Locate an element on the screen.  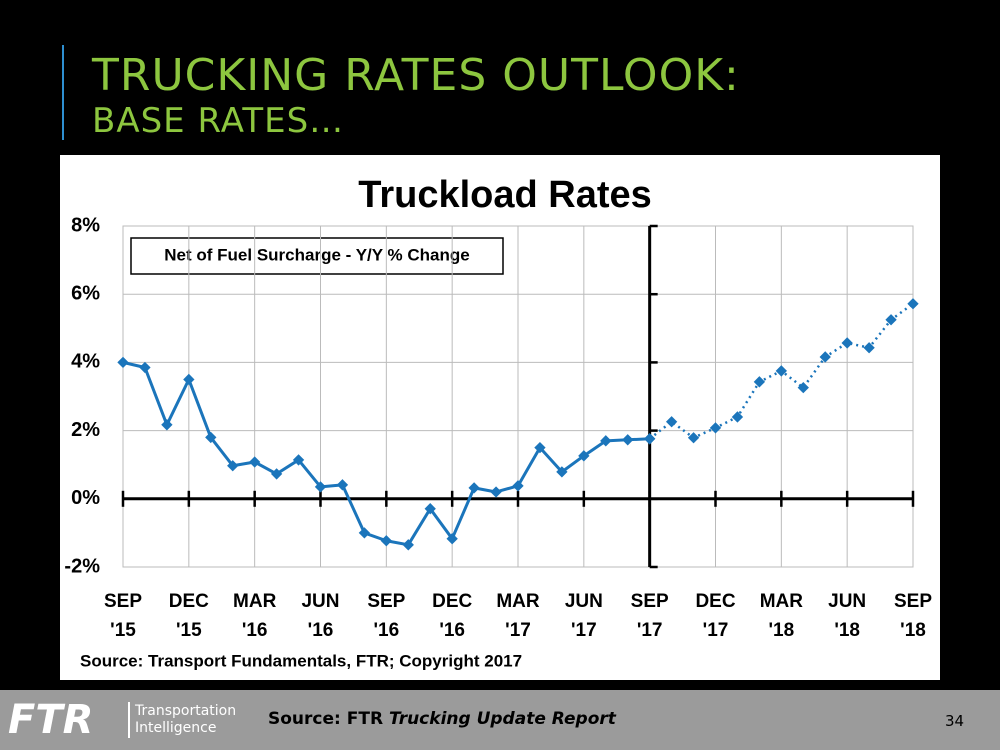
annotation: Net of Fuel Surcharge - Y/Y % Change is located at coordinates (316, 254).